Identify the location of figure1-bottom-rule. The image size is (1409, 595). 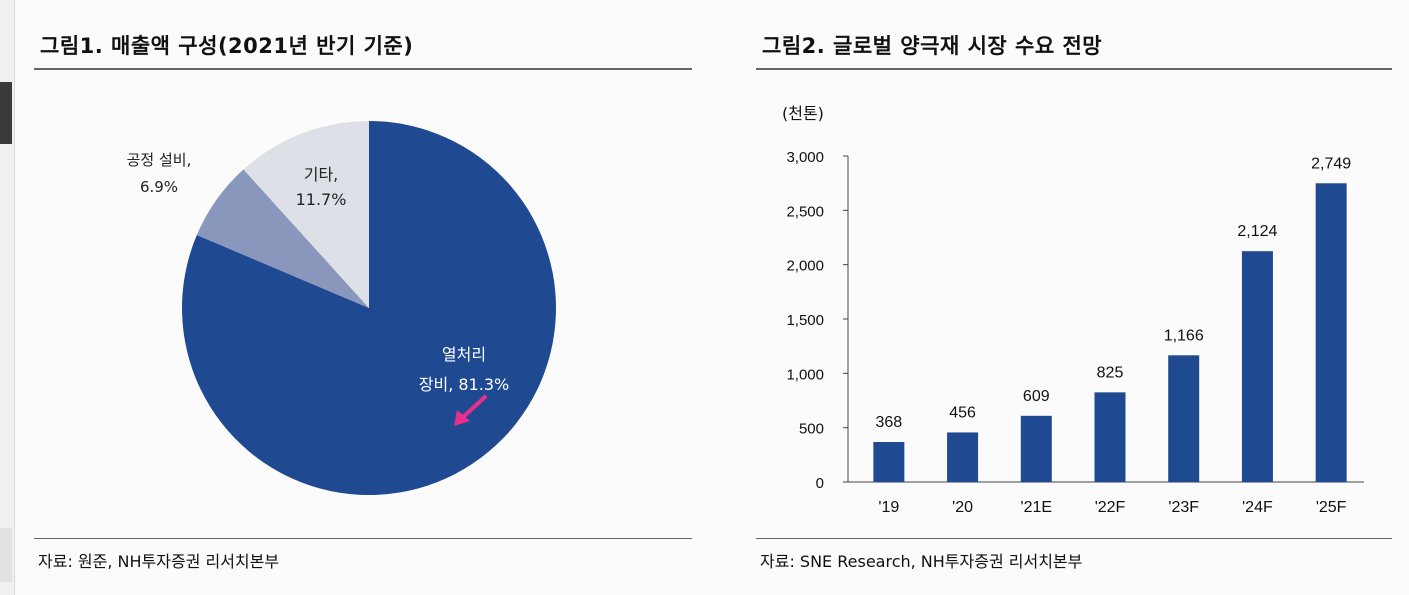
(363, 538).